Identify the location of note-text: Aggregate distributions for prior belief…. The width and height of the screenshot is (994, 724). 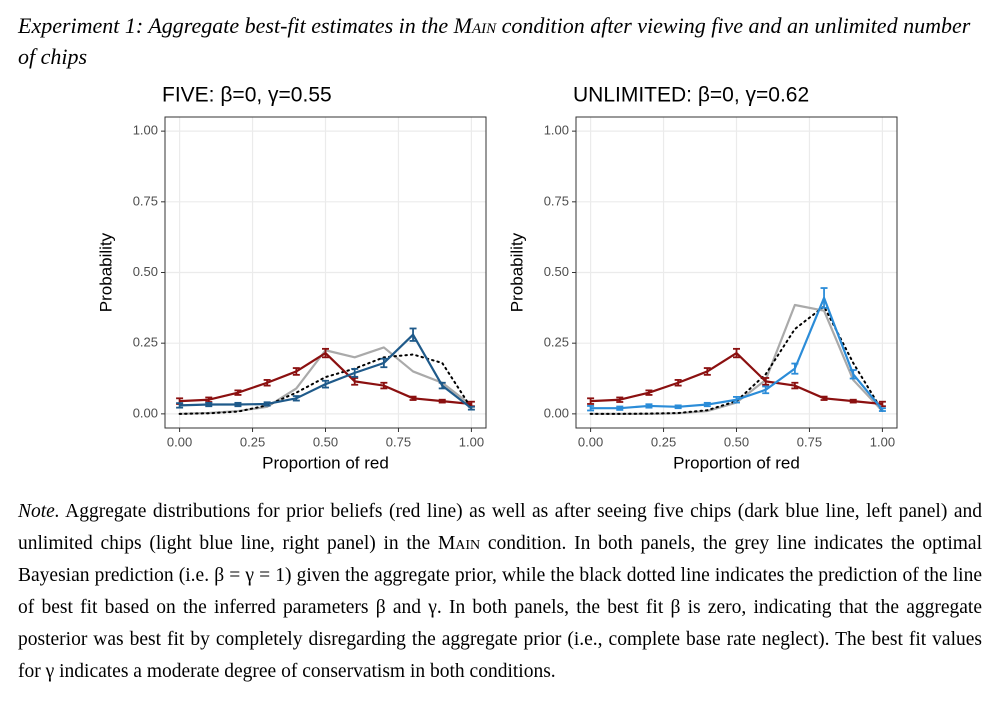
(500, 527).